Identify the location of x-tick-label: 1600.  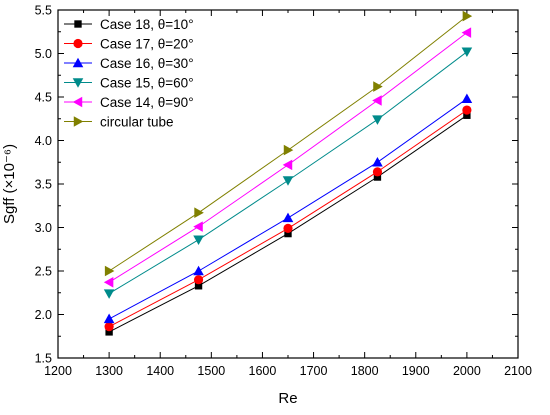
(263, 371).